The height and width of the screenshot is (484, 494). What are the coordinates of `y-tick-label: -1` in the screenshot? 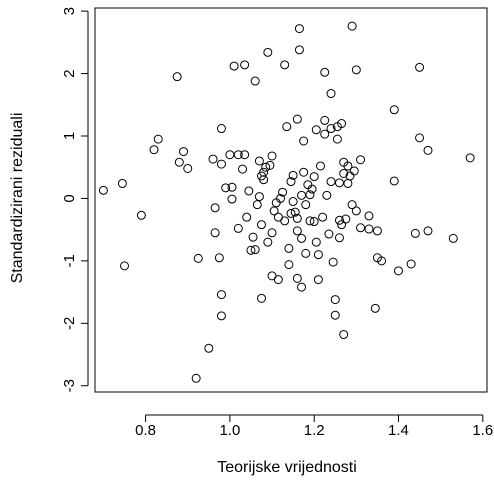 It's located at (69, 260).